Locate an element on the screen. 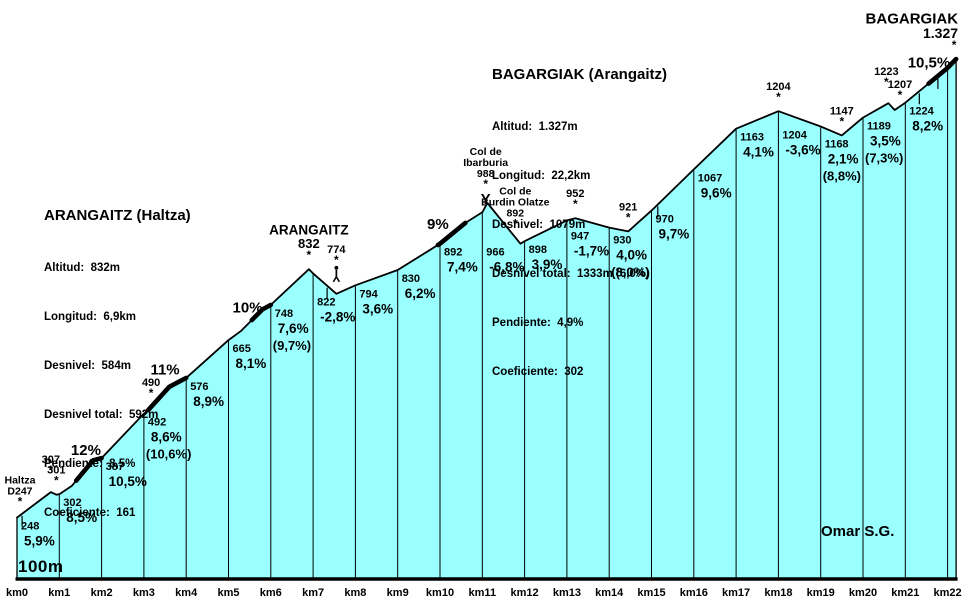  altitude-label: 748 is located at coordinates (284, 314).